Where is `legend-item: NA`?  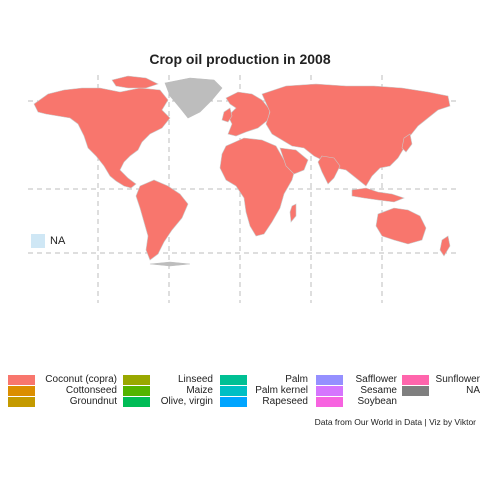 legend-item: NA is located at coordinates (441, 391).